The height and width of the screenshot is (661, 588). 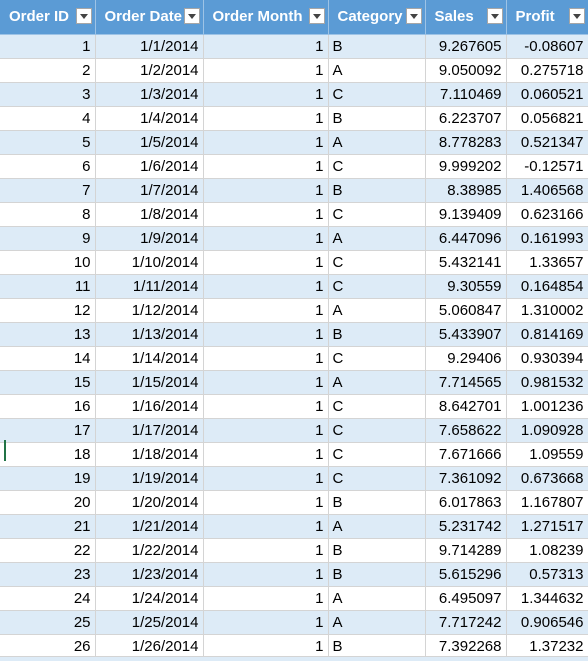 I want to click on cell-profit: 0.060521, so click(x=547, y=94).